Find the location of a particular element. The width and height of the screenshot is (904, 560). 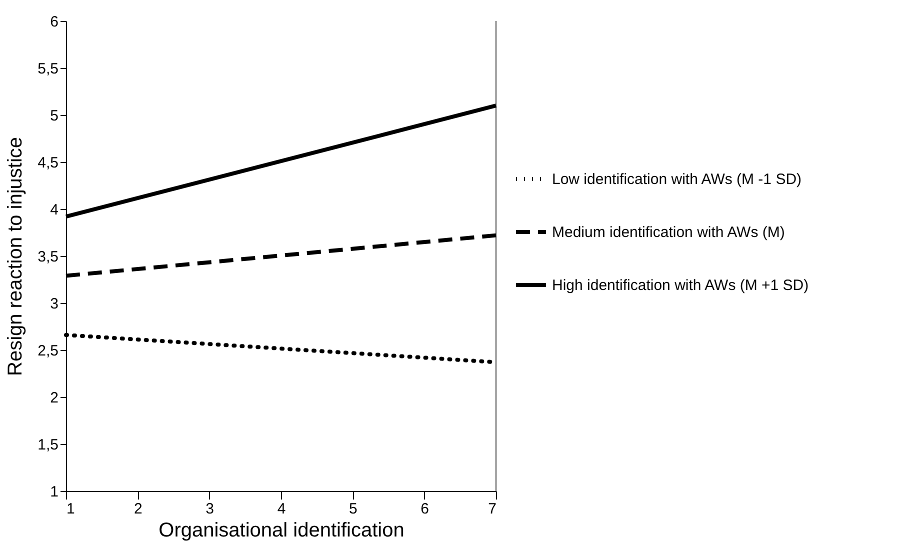

y-tick-label: 3,5 is located at coordinates (48, 257).